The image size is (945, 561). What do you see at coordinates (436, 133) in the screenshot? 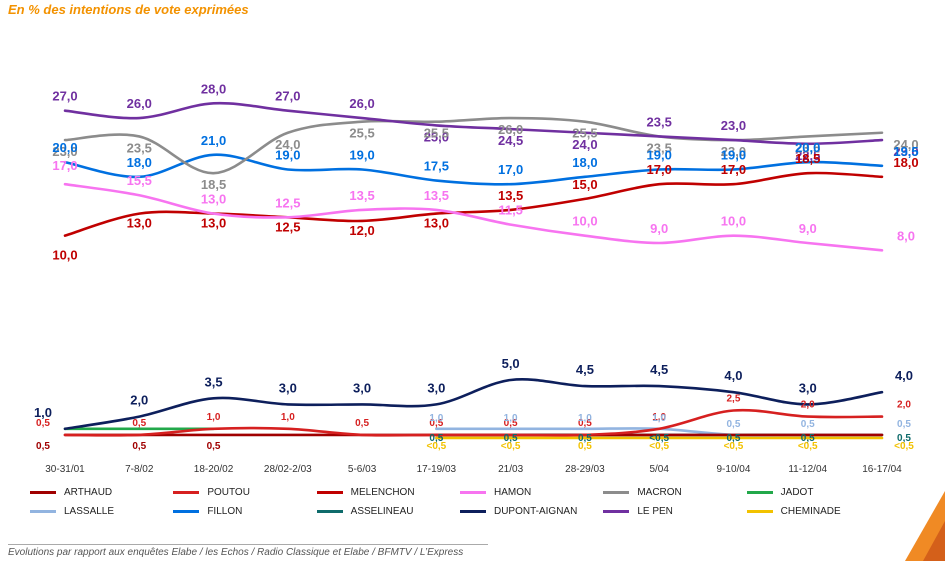
I see `data-label-macron: 25,5` at bounding box center [436, 133].